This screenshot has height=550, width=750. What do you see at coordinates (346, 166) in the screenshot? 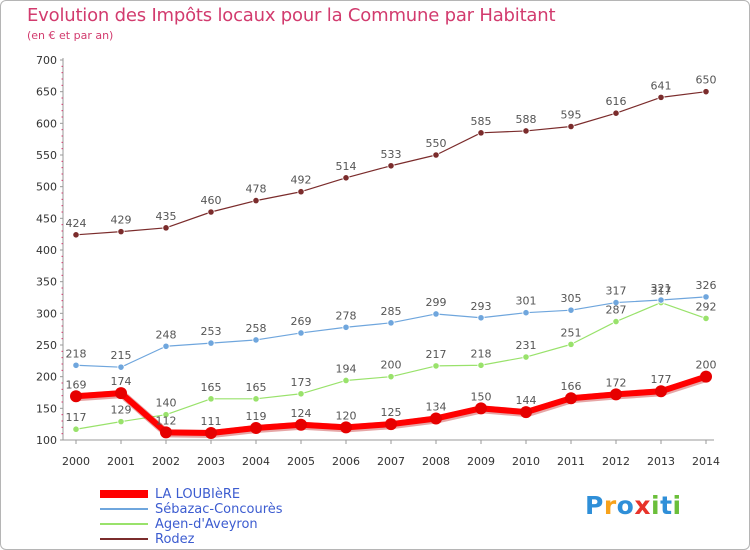
I see `data-label: 514` at bounding box center [346, 166].